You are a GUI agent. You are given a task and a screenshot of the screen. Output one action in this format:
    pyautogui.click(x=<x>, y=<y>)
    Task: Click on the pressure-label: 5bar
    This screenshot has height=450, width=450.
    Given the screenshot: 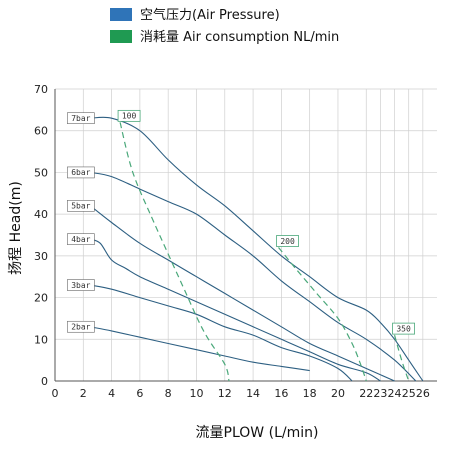 What is the action you would take?
    pyautogui.click(x=80, y=206)
    